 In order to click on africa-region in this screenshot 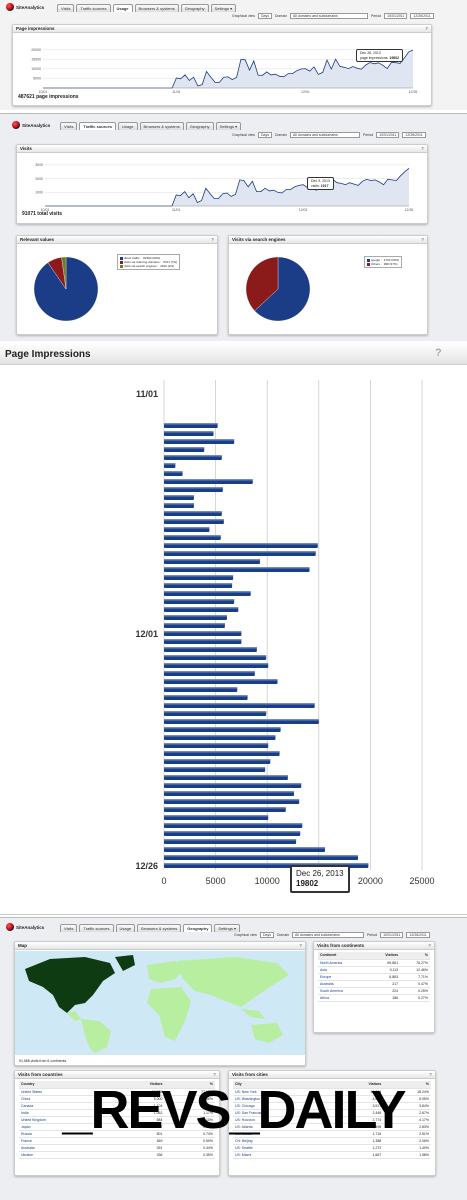, I will do `click(169, 1014)`.